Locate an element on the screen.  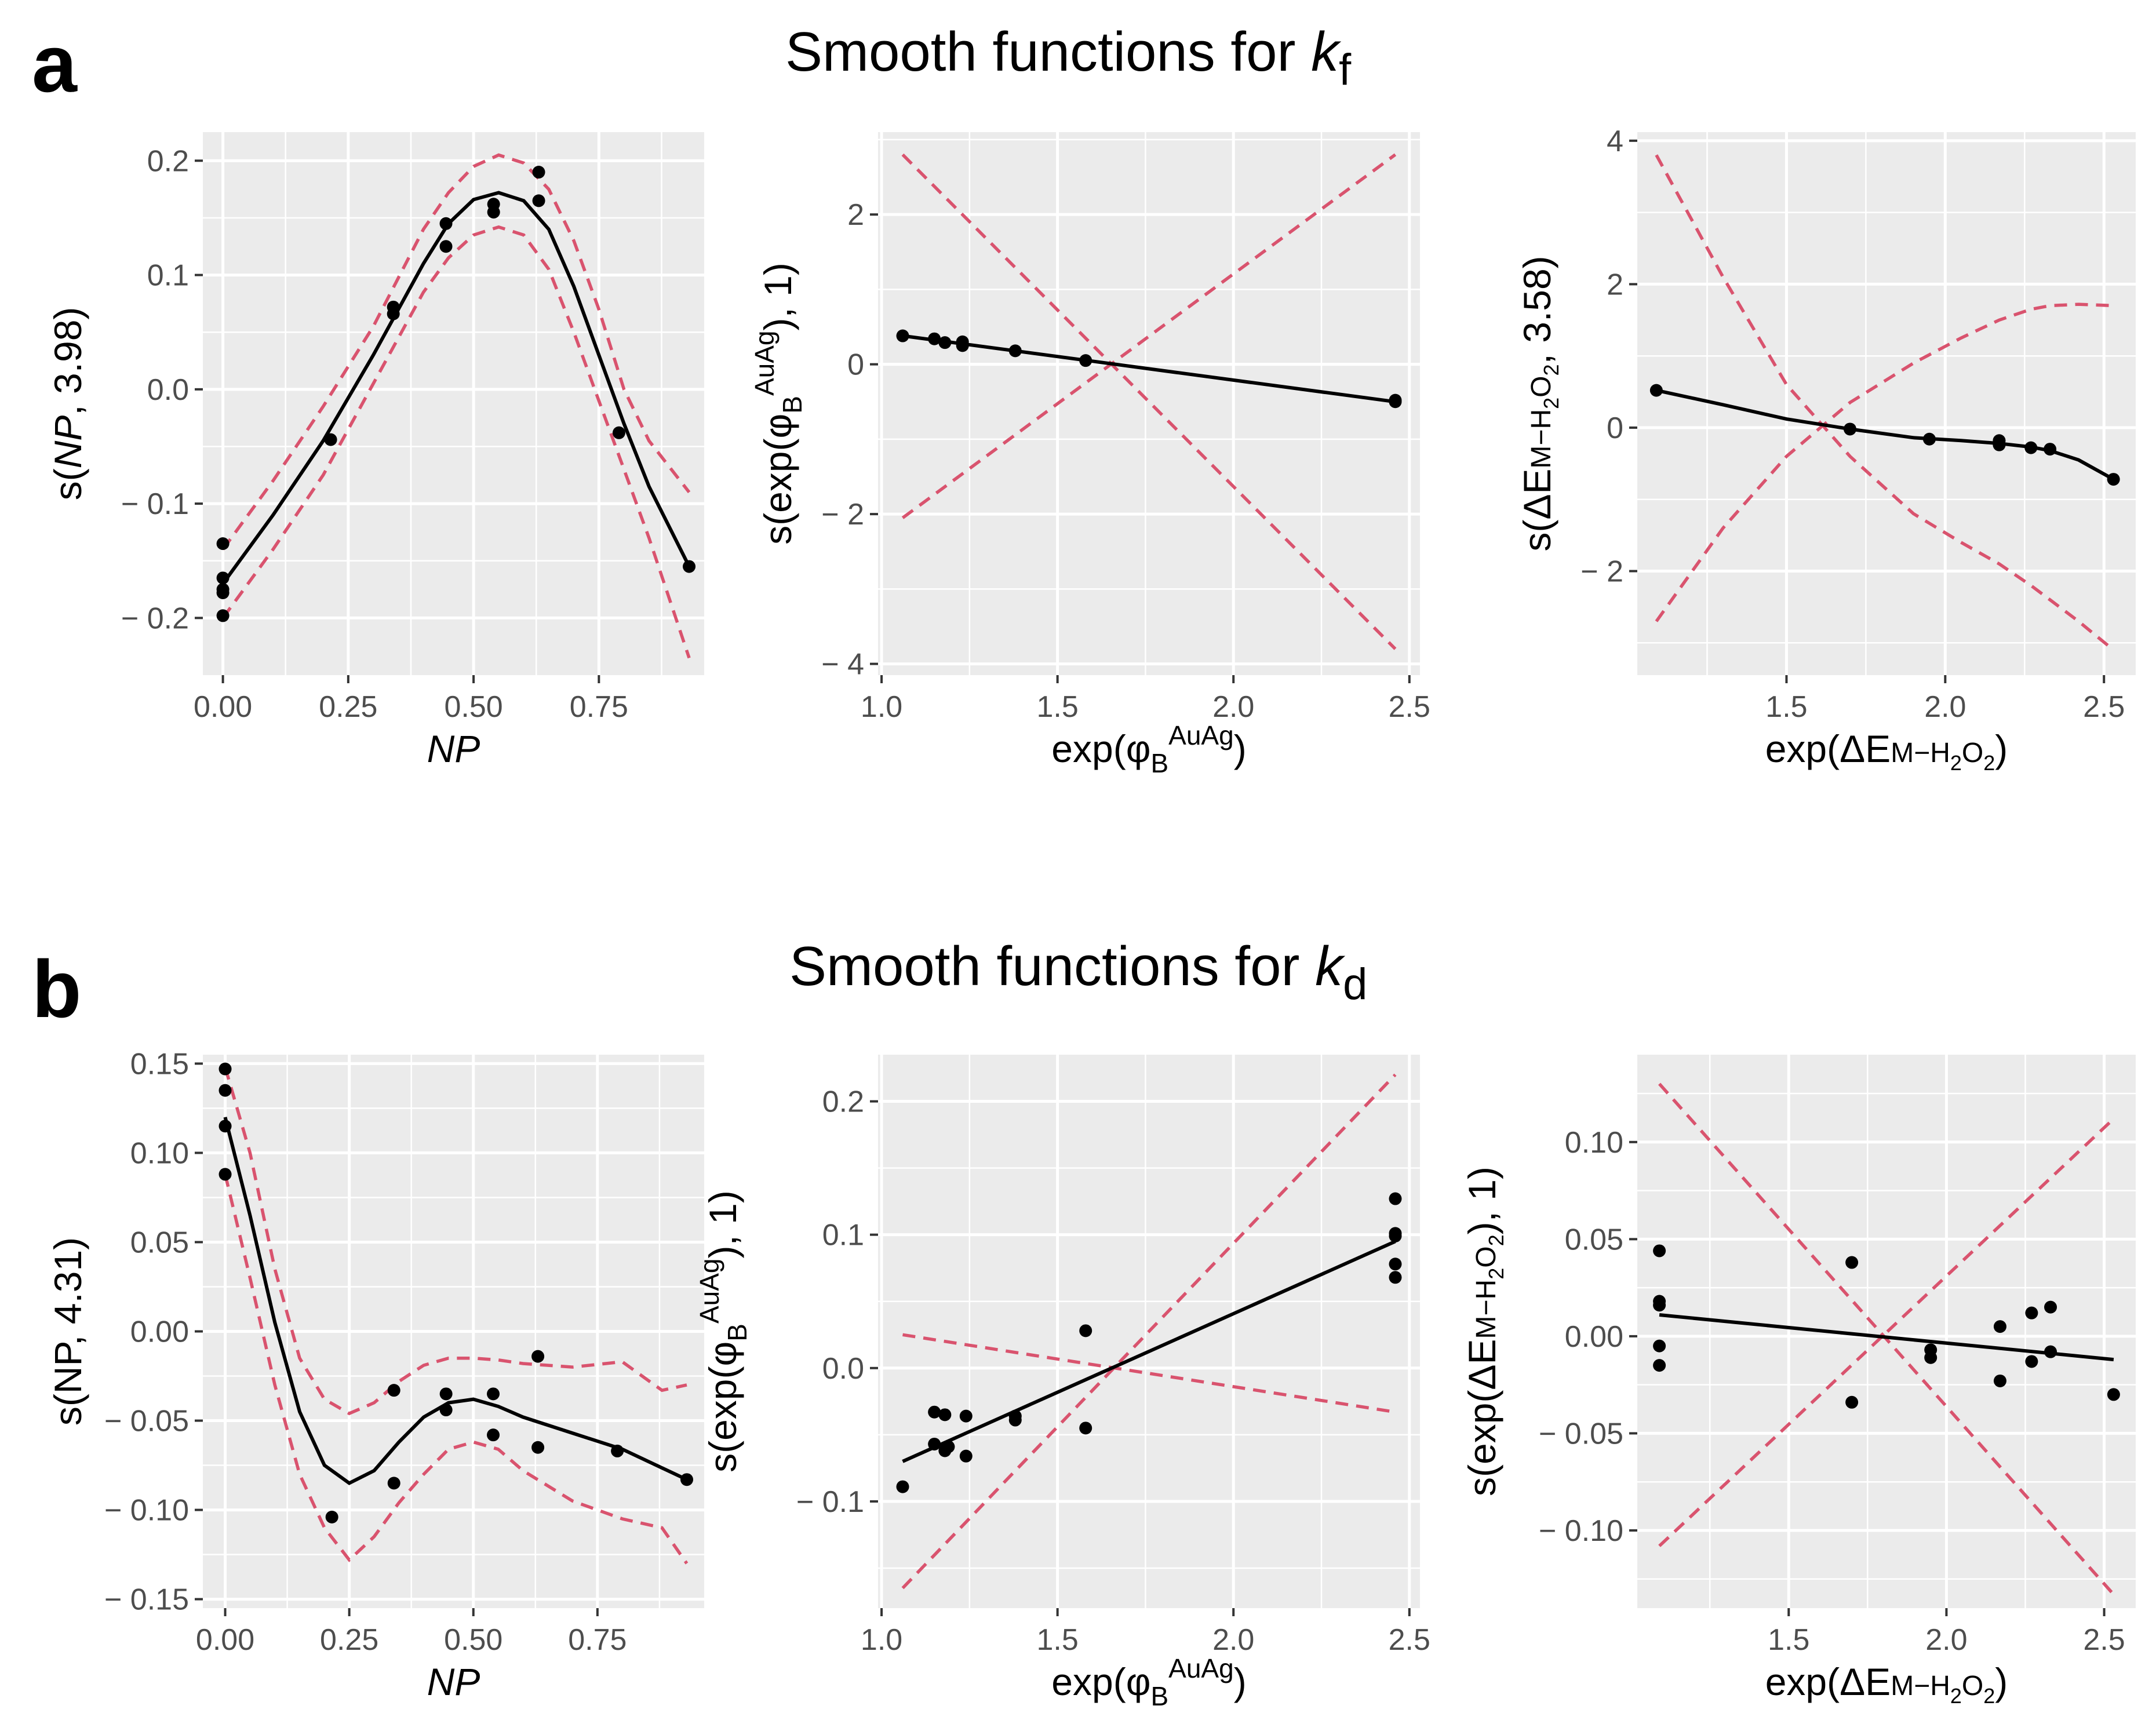
y-tick-label: − 2 is located at coordinates (843, 515).